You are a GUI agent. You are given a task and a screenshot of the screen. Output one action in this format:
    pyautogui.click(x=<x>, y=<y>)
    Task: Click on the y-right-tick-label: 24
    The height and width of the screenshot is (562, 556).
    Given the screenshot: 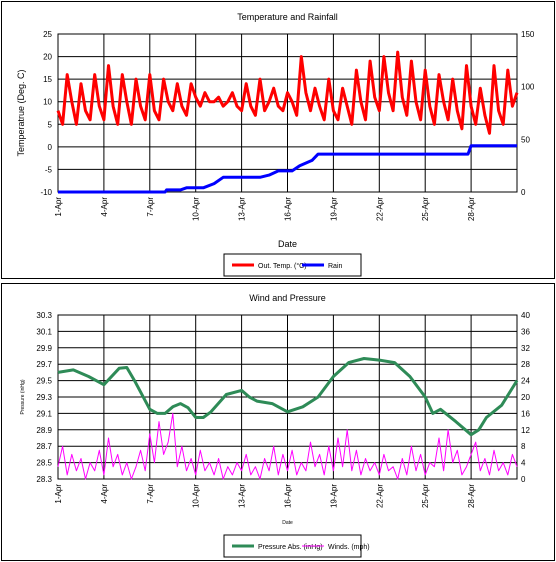 What is the action you would take?
    pyautogui.click(x=525, y=381)
    